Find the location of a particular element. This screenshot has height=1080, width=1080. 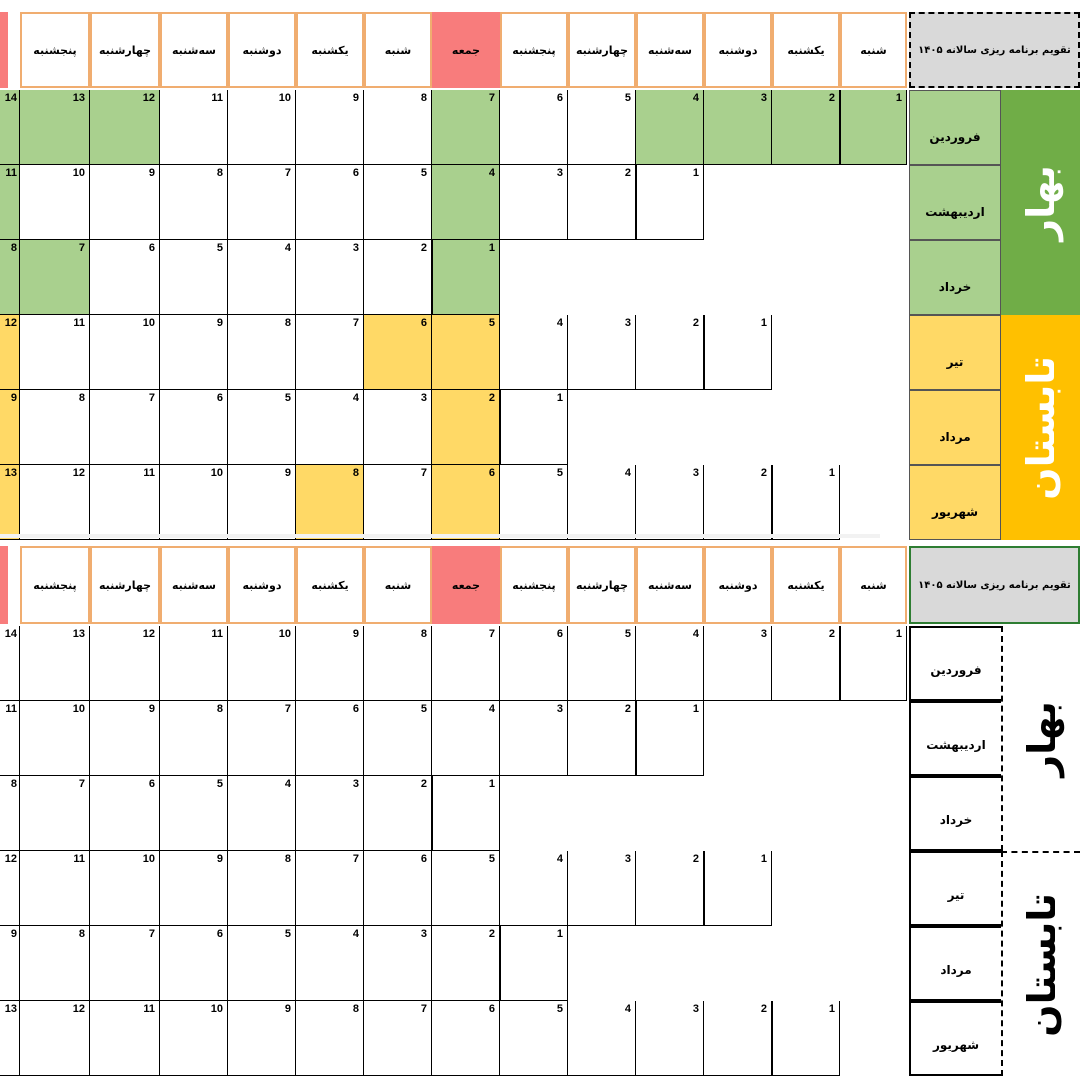

day-cell-clipped: 11 is located at coordinates (10, 202).